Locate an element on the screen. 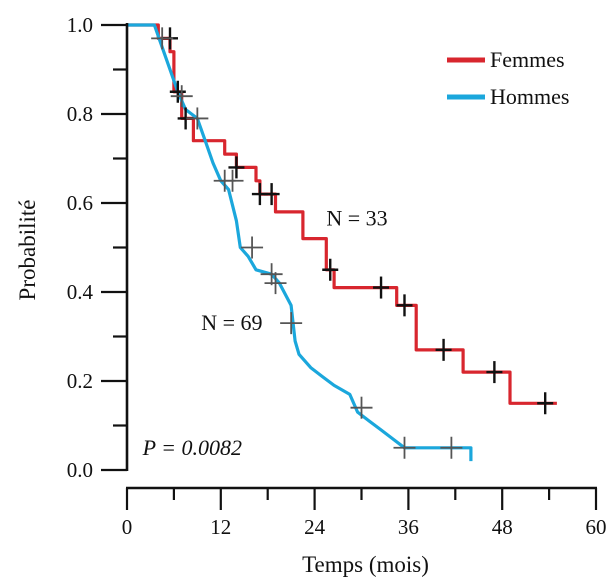 Image resolution: width=609 pixels, height=578 pixels. annotation-n-hommes: N = 69 is located at coordinates (231, 322).